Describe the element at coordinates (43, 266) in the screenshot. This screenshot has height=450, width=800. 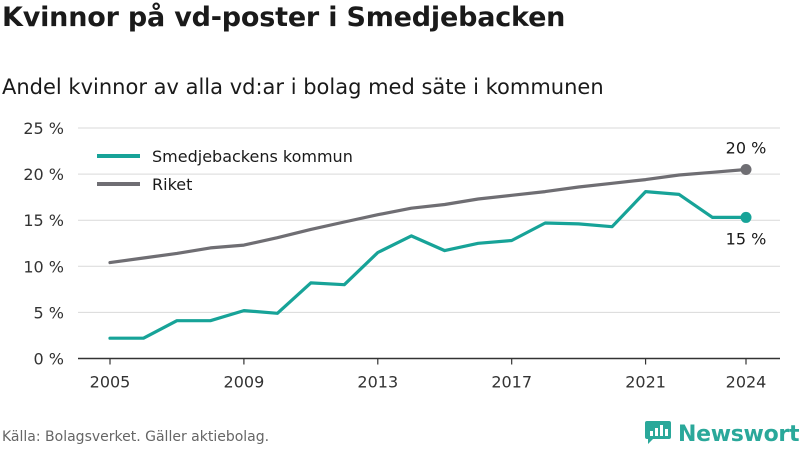
I see `y-tick-label: 10 %` at that location.